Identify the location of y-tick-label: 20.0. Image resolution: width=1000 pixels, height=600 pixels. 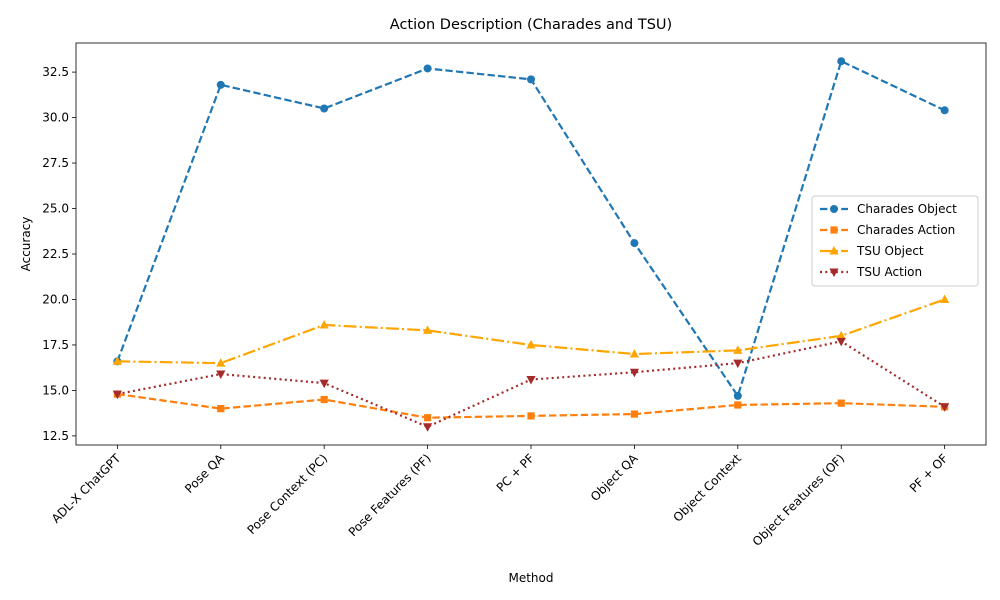
(55, 299).